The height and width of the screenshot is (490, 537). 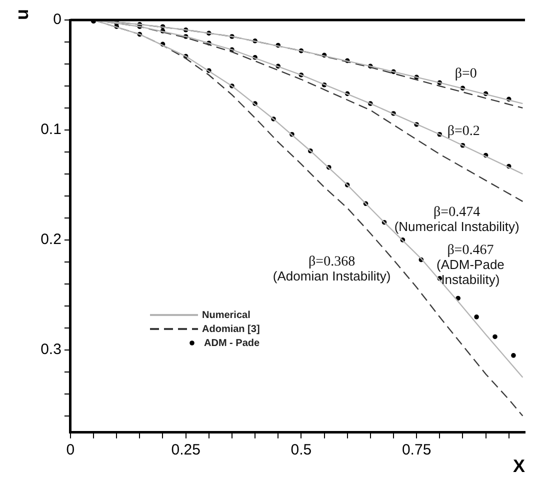 What do you see at coordinates (331, 269) in the screenshot?
I see `annotation: β=0.368 (Adomian Instability)` at bounding box center [331, 269].